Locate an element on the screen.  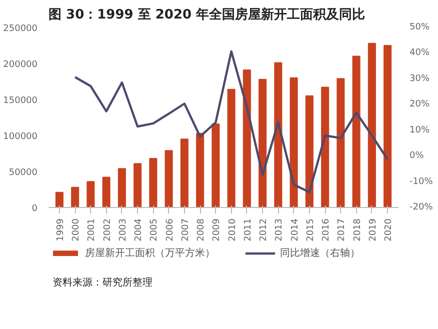
x-tick-label: 2002 is located at coordinates (107, 230).